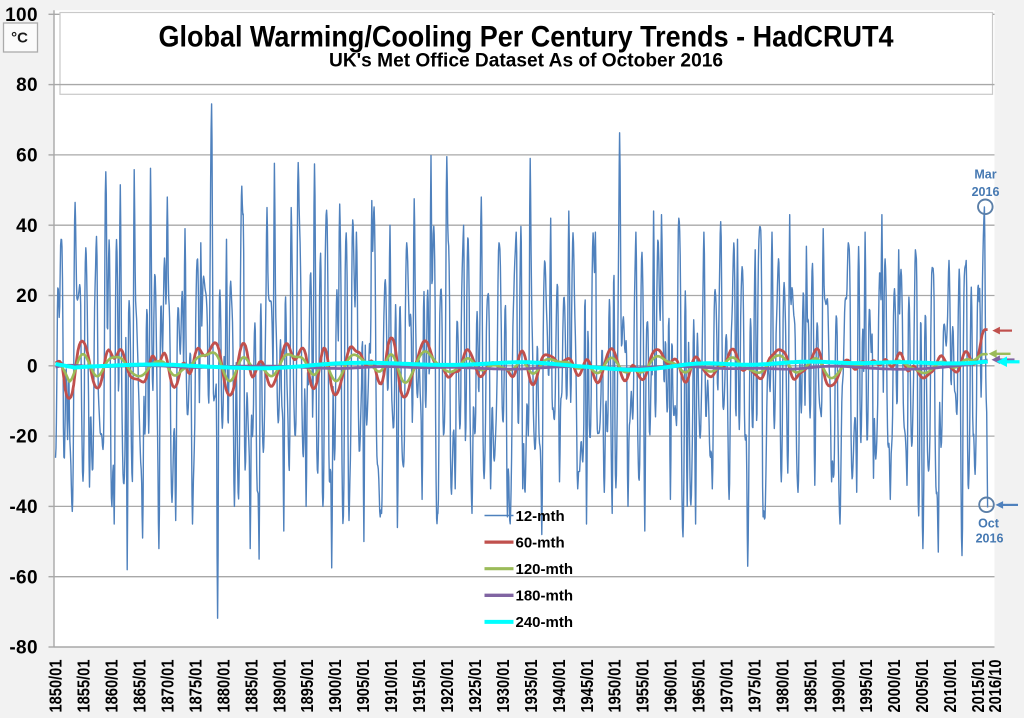 This screenshot has height=718, width=1024. What do you see at coordinates (223, 685) in the screenshot?
I see `svg-text: 1880/01` at bounding box center [223, 685].